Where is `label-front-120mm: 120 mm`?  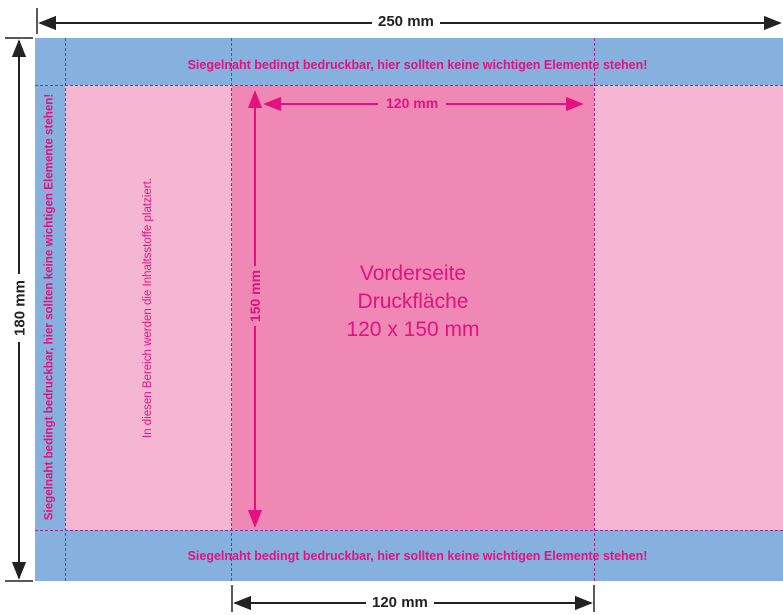 label-front-120mm: 120 mm is located at coordinates (412, 103).